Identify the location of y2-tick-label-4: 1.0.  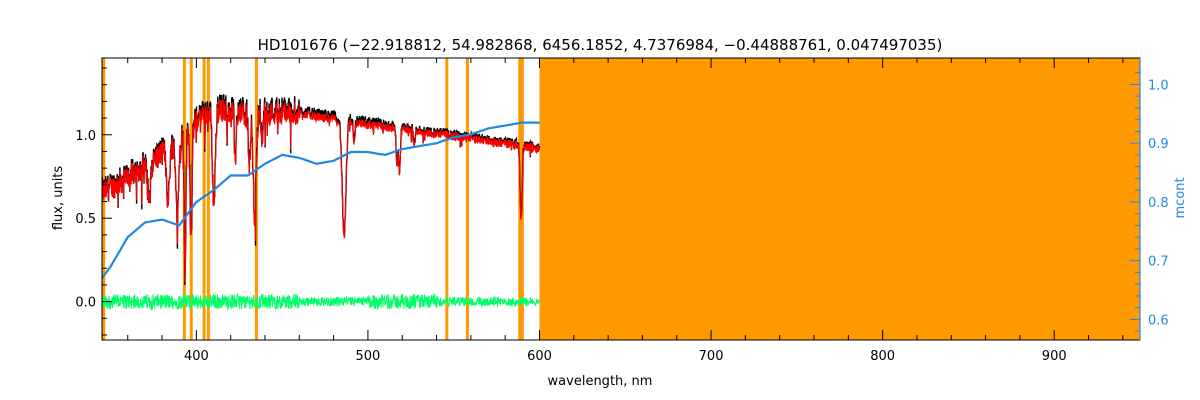
(1158, 85).